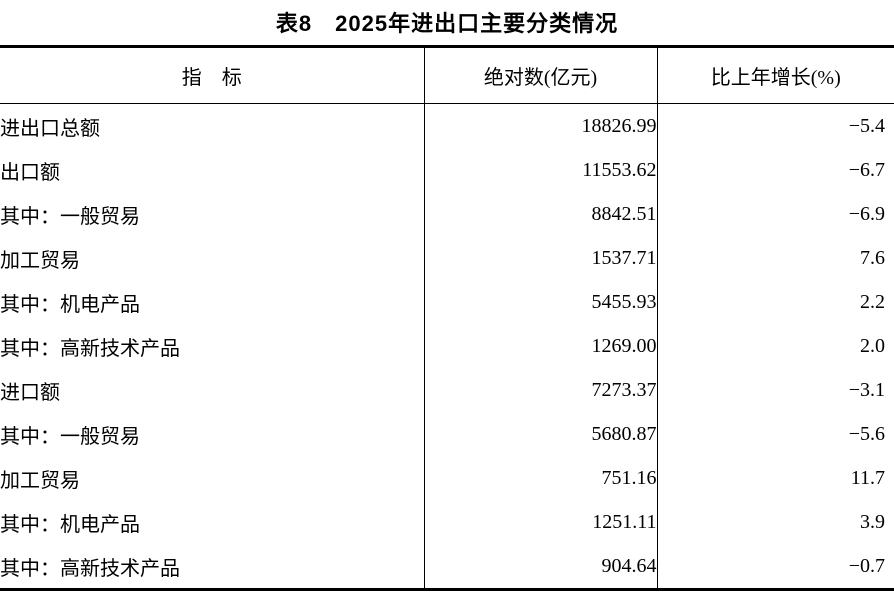  I want to click on absolute-value-cell: 7273.37, so click(540, 390).